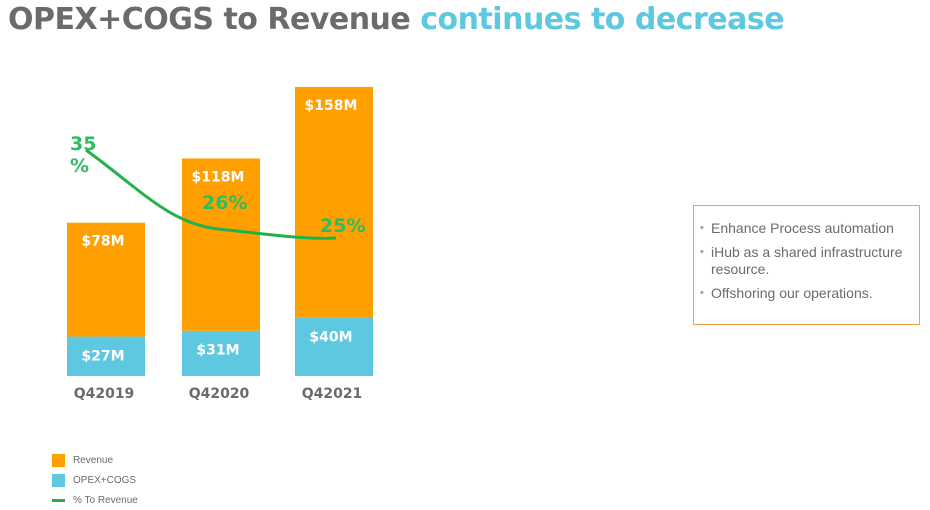  What do you see at coordinates (802, 228) in the screenshot?
I see `notes-item-text: Enhance Process automation` at bounding box center [802, 228].